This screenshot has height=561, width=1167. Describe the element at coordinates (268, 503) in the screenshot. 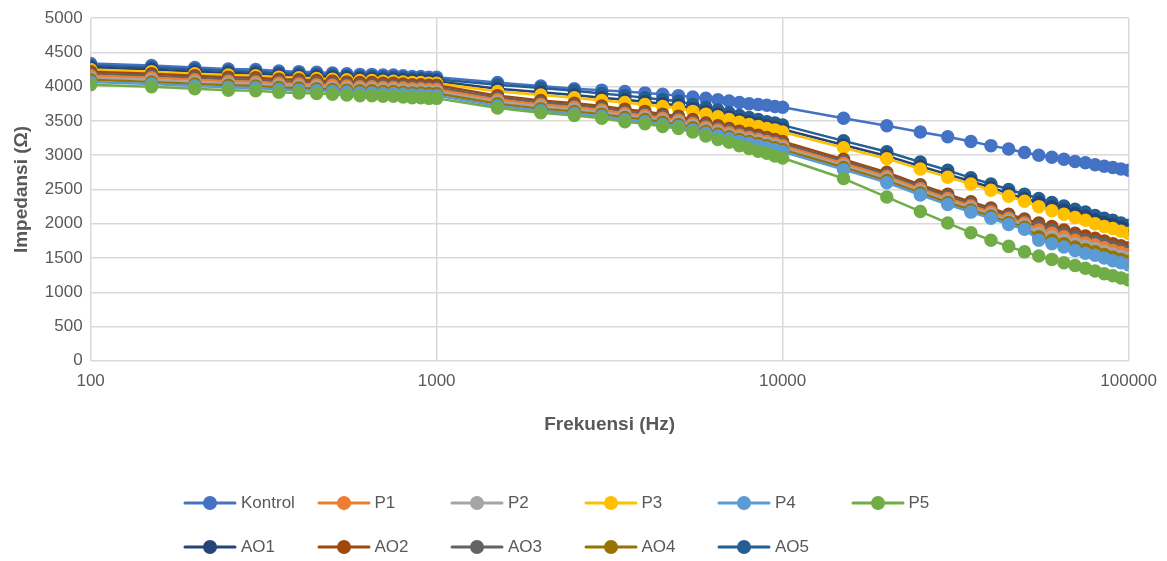

I see `legend-label: Kontrol` at that location.